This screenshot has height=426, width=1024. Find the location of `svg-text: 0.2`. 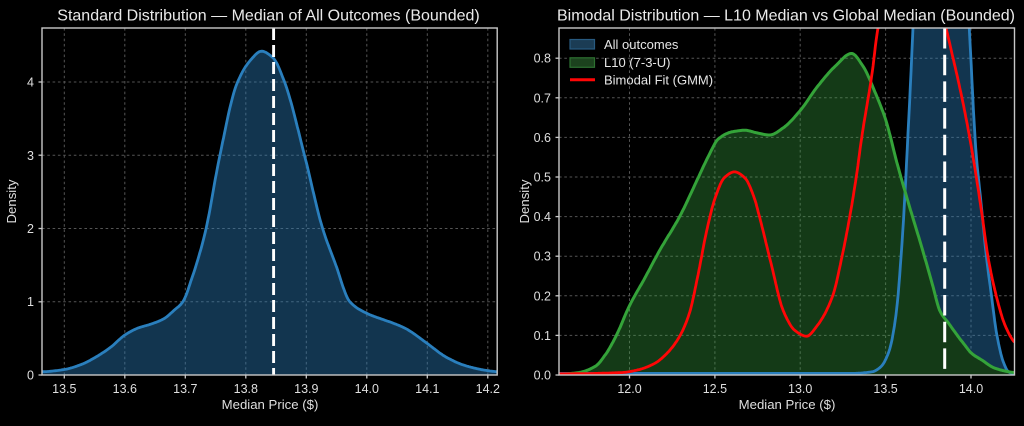

svg-text: 0.2 is located at coordinates (542, 296).